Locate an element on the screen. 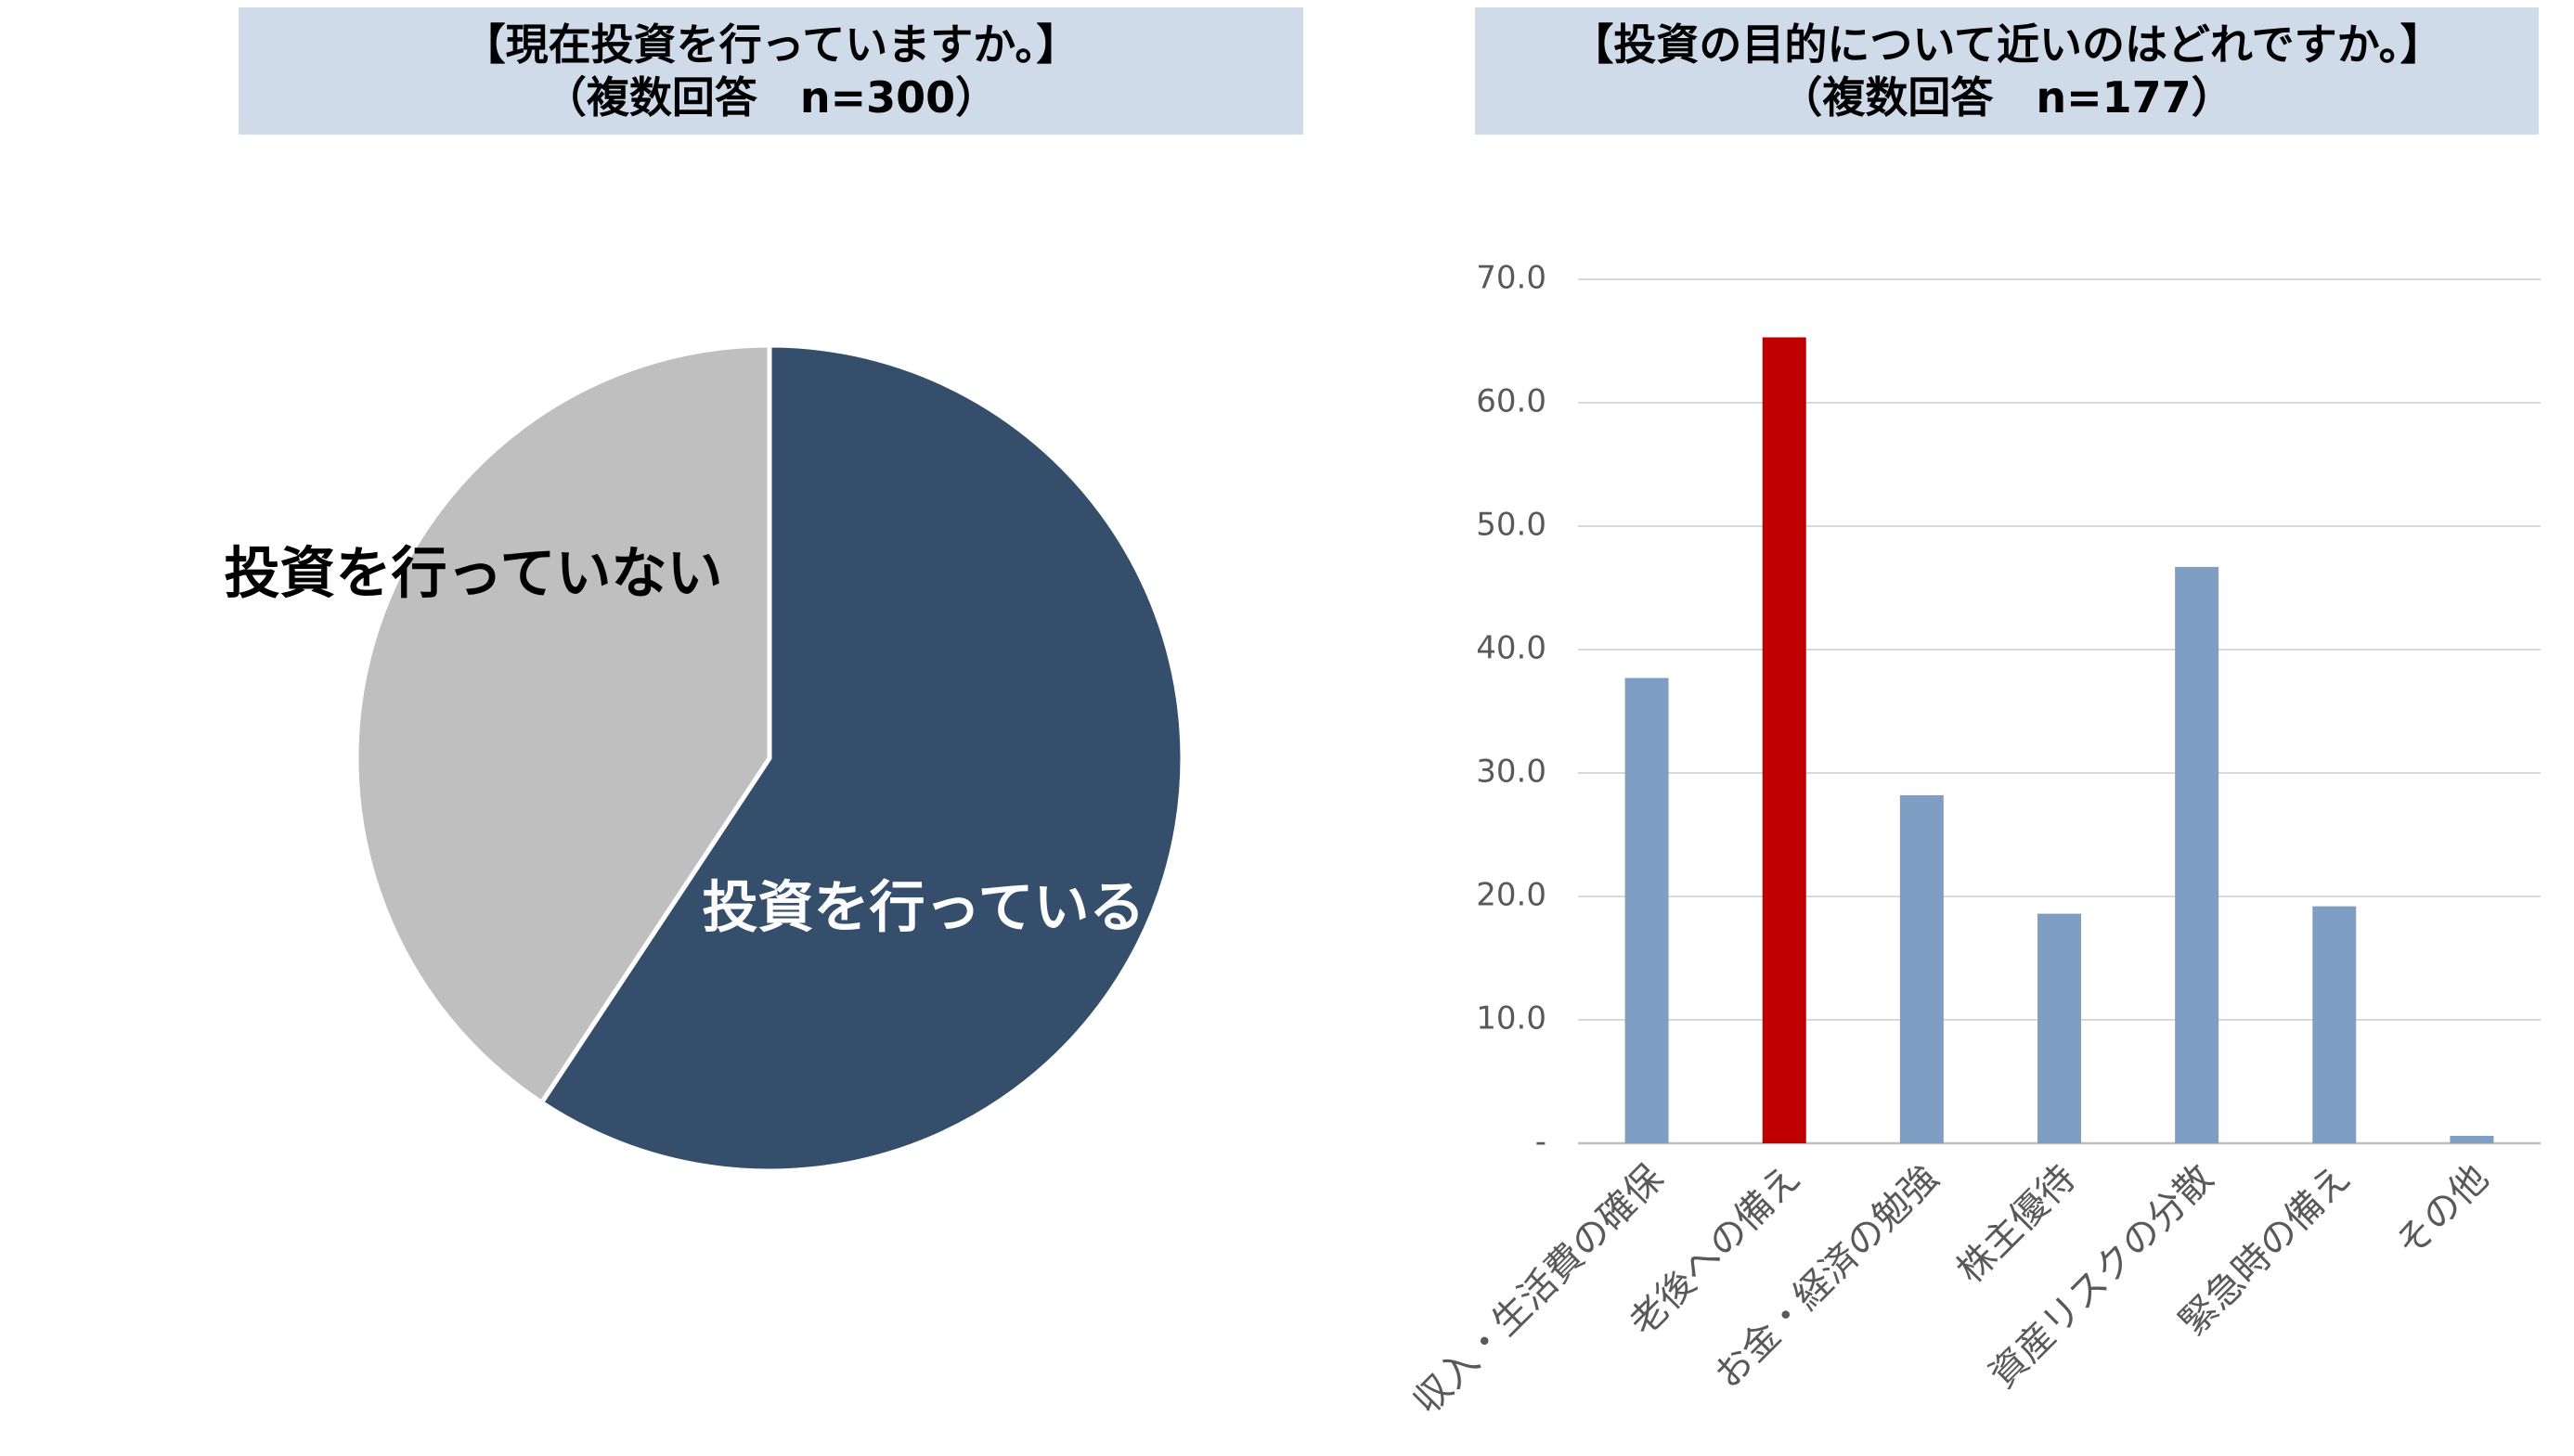  x-category-label: 株主優待 is located at coordinates (2017, 1224).